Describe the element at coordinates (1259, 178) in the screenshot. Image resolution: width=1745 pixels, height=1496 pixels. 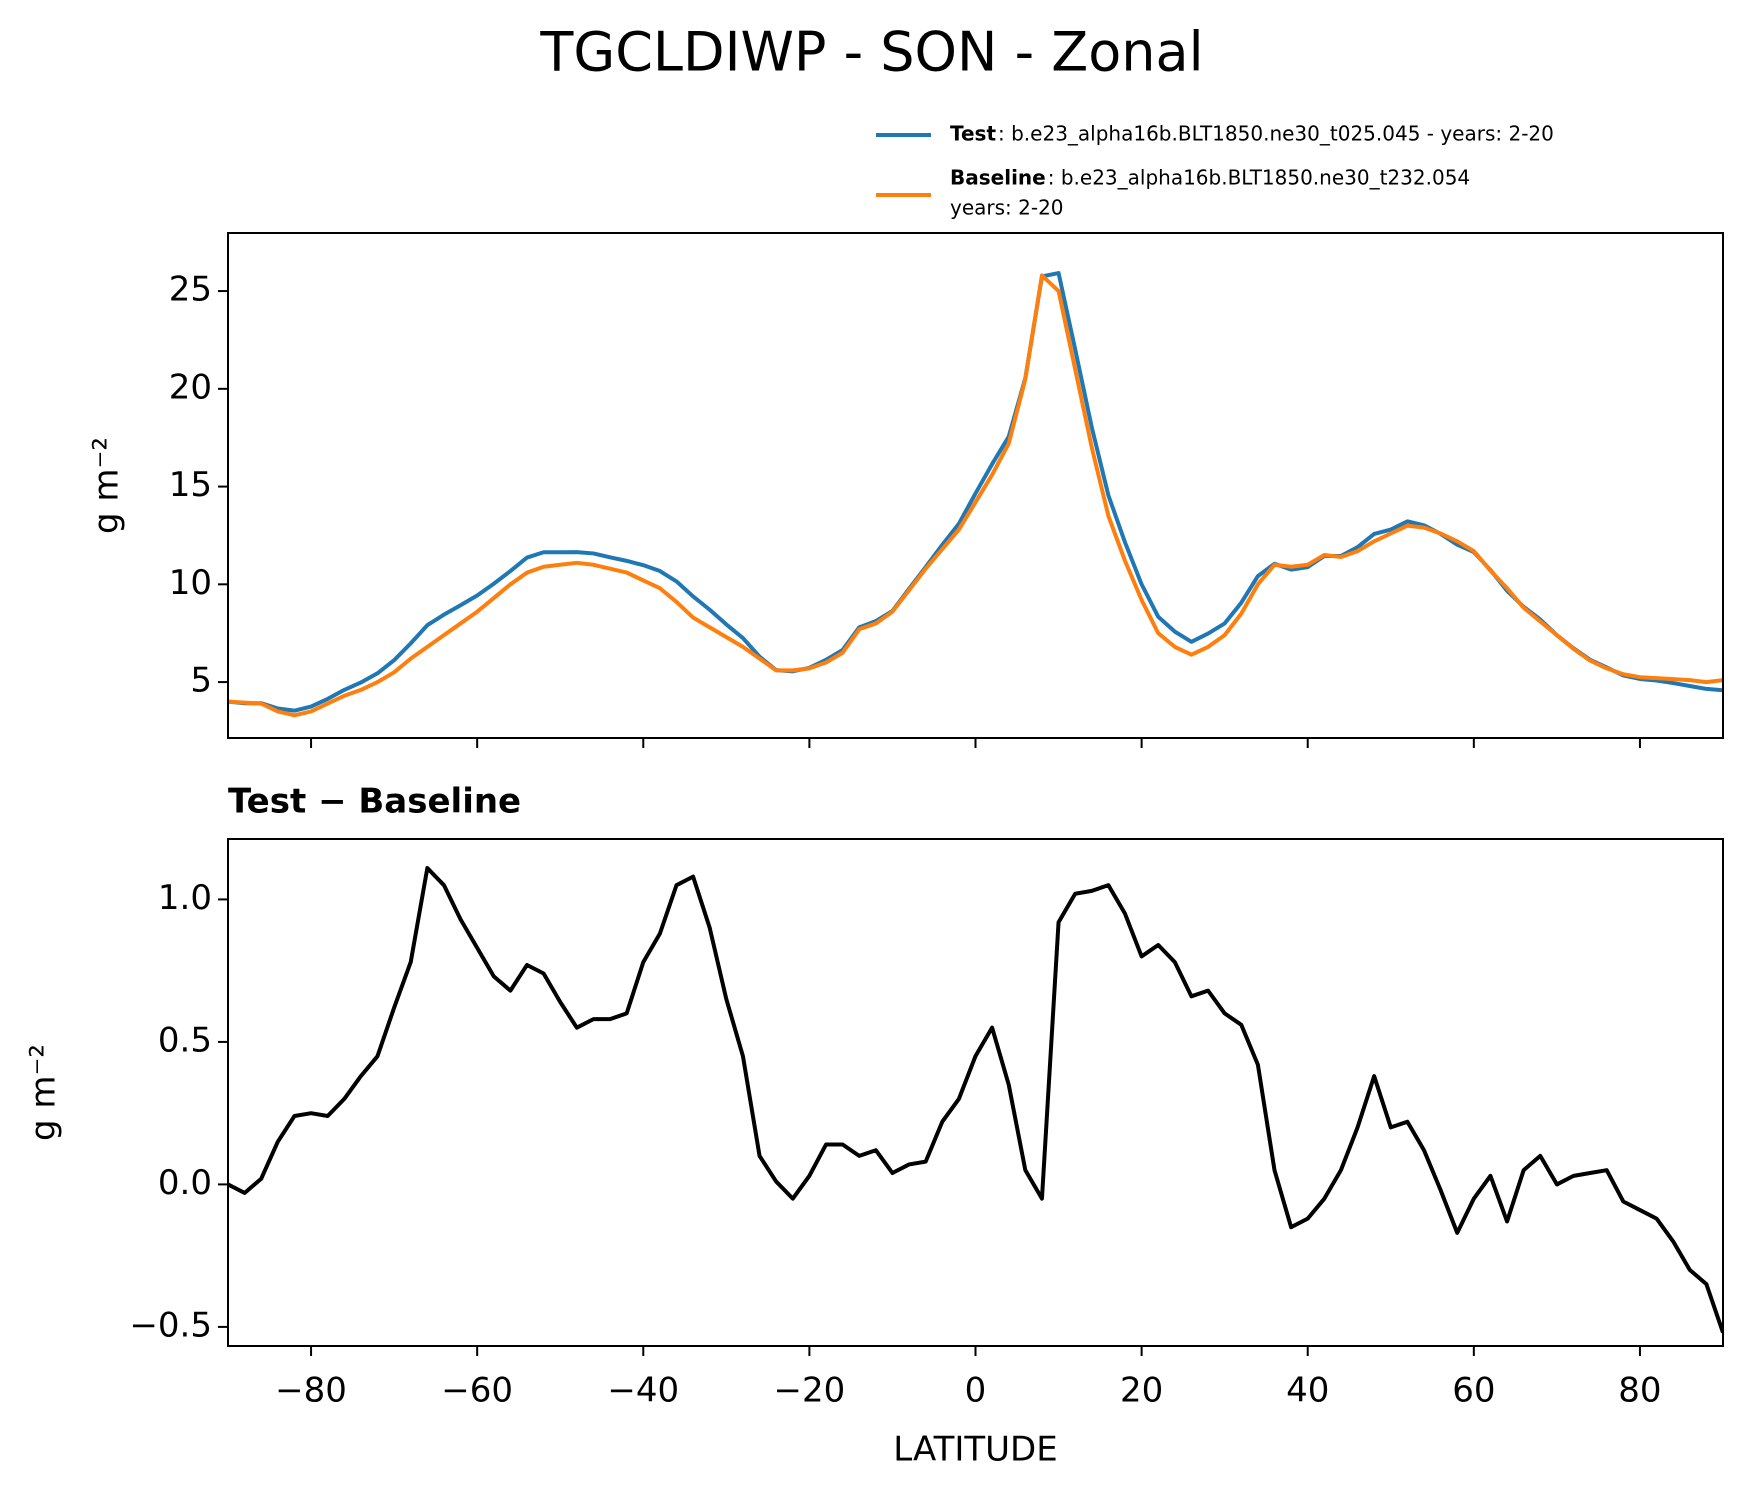
I see `legend-description: : b.e23_alpha16b.BLT1850.ne30_t232.054` at that location.